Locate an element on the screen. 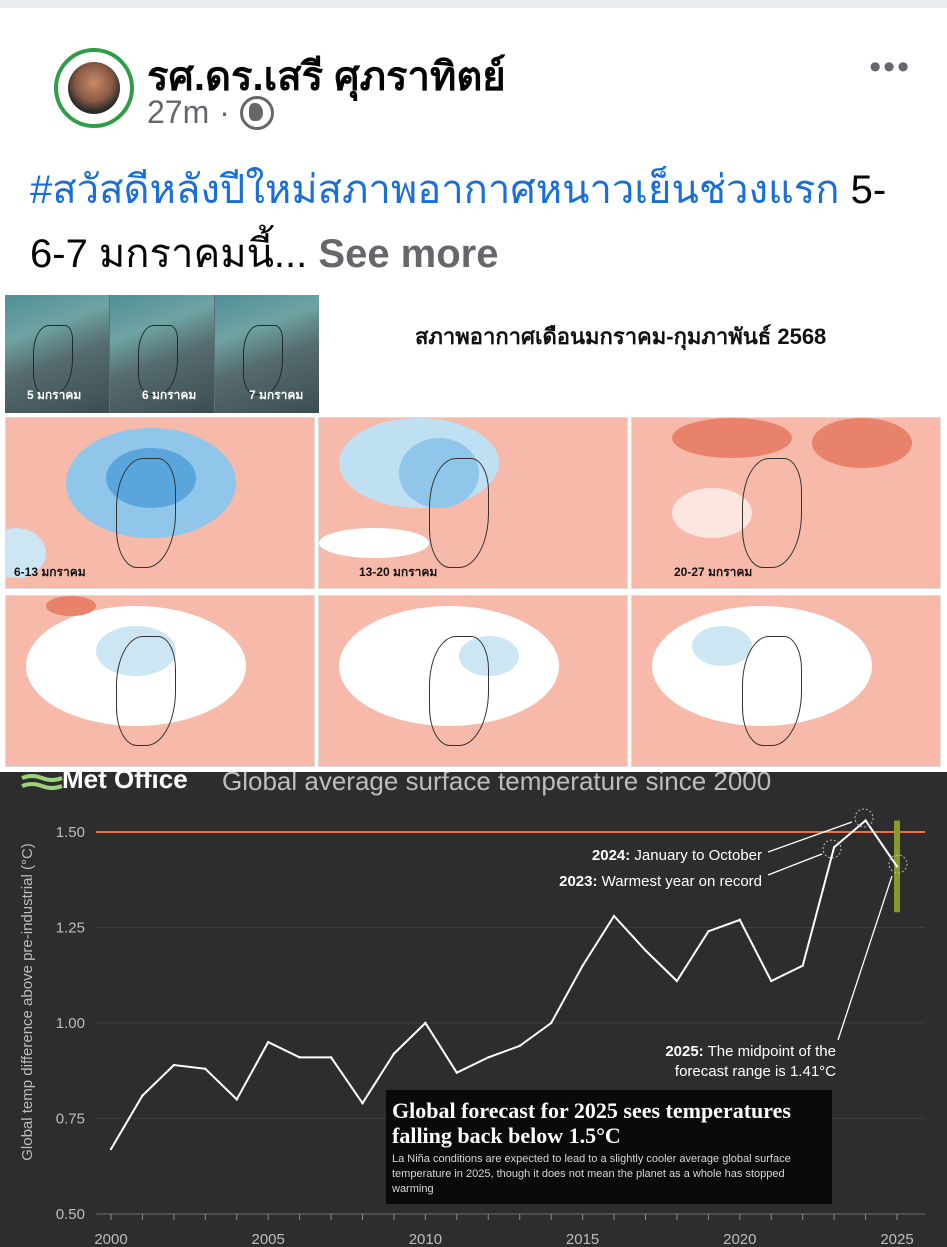 The image size is (947, 1247). x-tick-label: 2005 is located at coordinates (268, 1239).